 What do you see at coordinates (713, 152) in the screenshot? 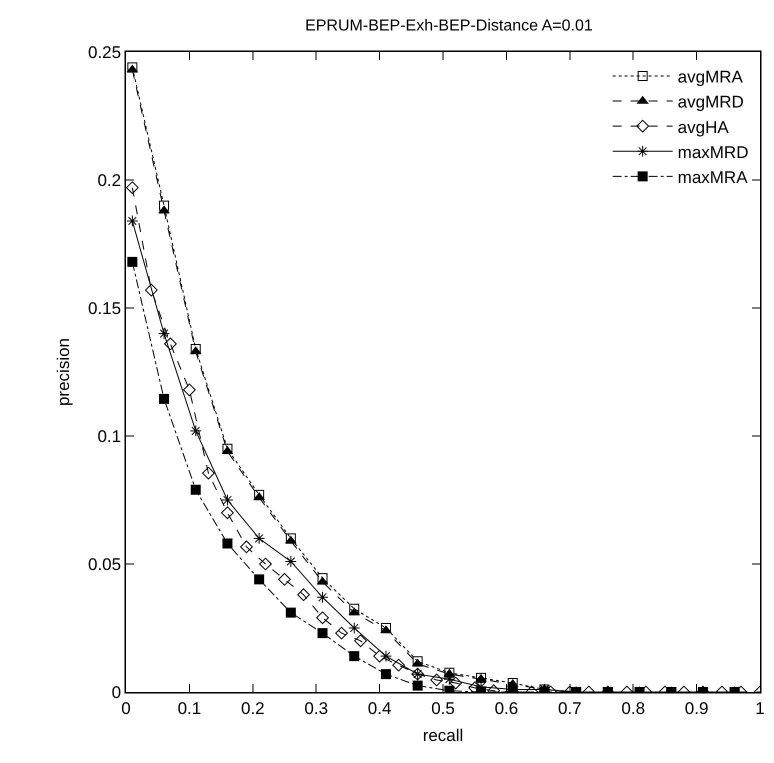
I see `legend-label: maxMRD` at bounding box center [713, 152].